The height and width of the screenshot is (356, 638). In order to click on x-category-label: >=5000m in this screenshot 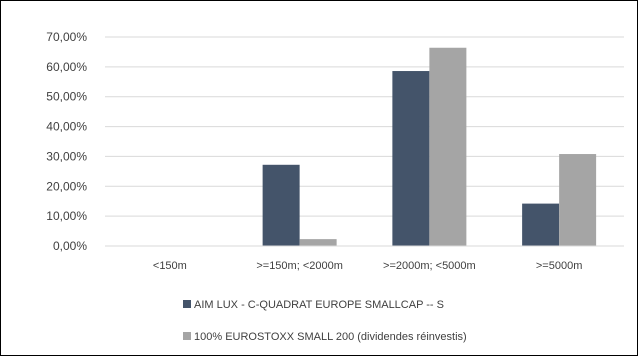, I will do `click(559, 266)`.